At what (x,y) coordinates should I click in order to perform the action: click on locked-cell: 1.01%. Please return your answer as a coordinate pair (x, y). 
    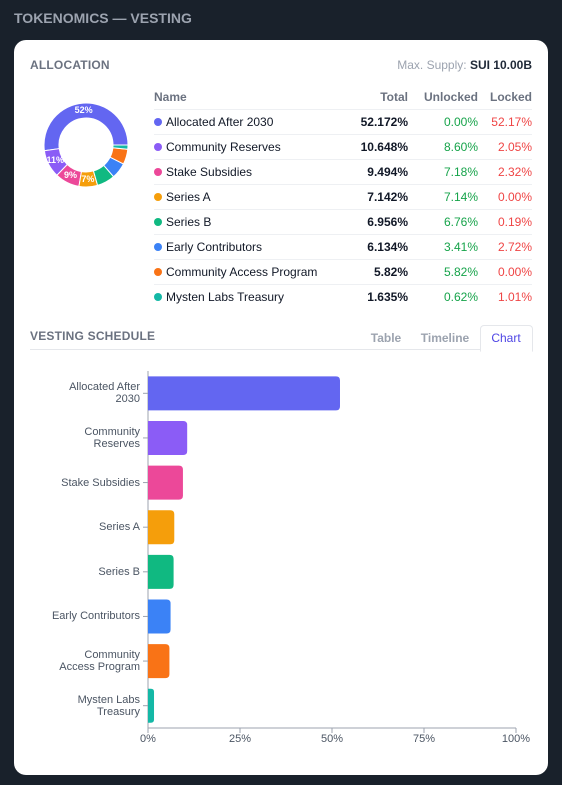
    Looking at the image, I should click on (514, 297).